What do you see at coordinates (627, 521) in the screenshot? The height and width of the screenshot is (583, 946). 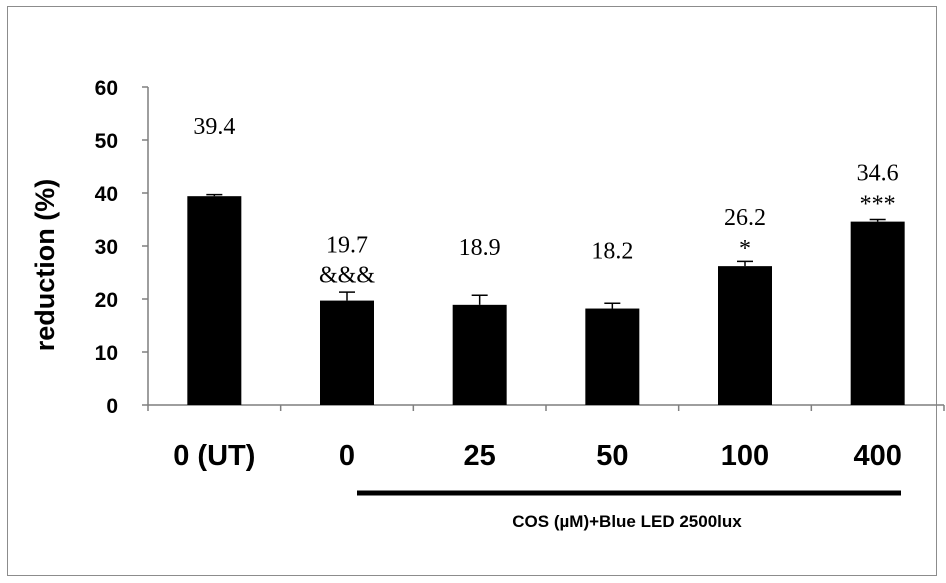 I see `group-label: COS (µM)+Blue LED 2500lux` at bounding box center [627, 521].